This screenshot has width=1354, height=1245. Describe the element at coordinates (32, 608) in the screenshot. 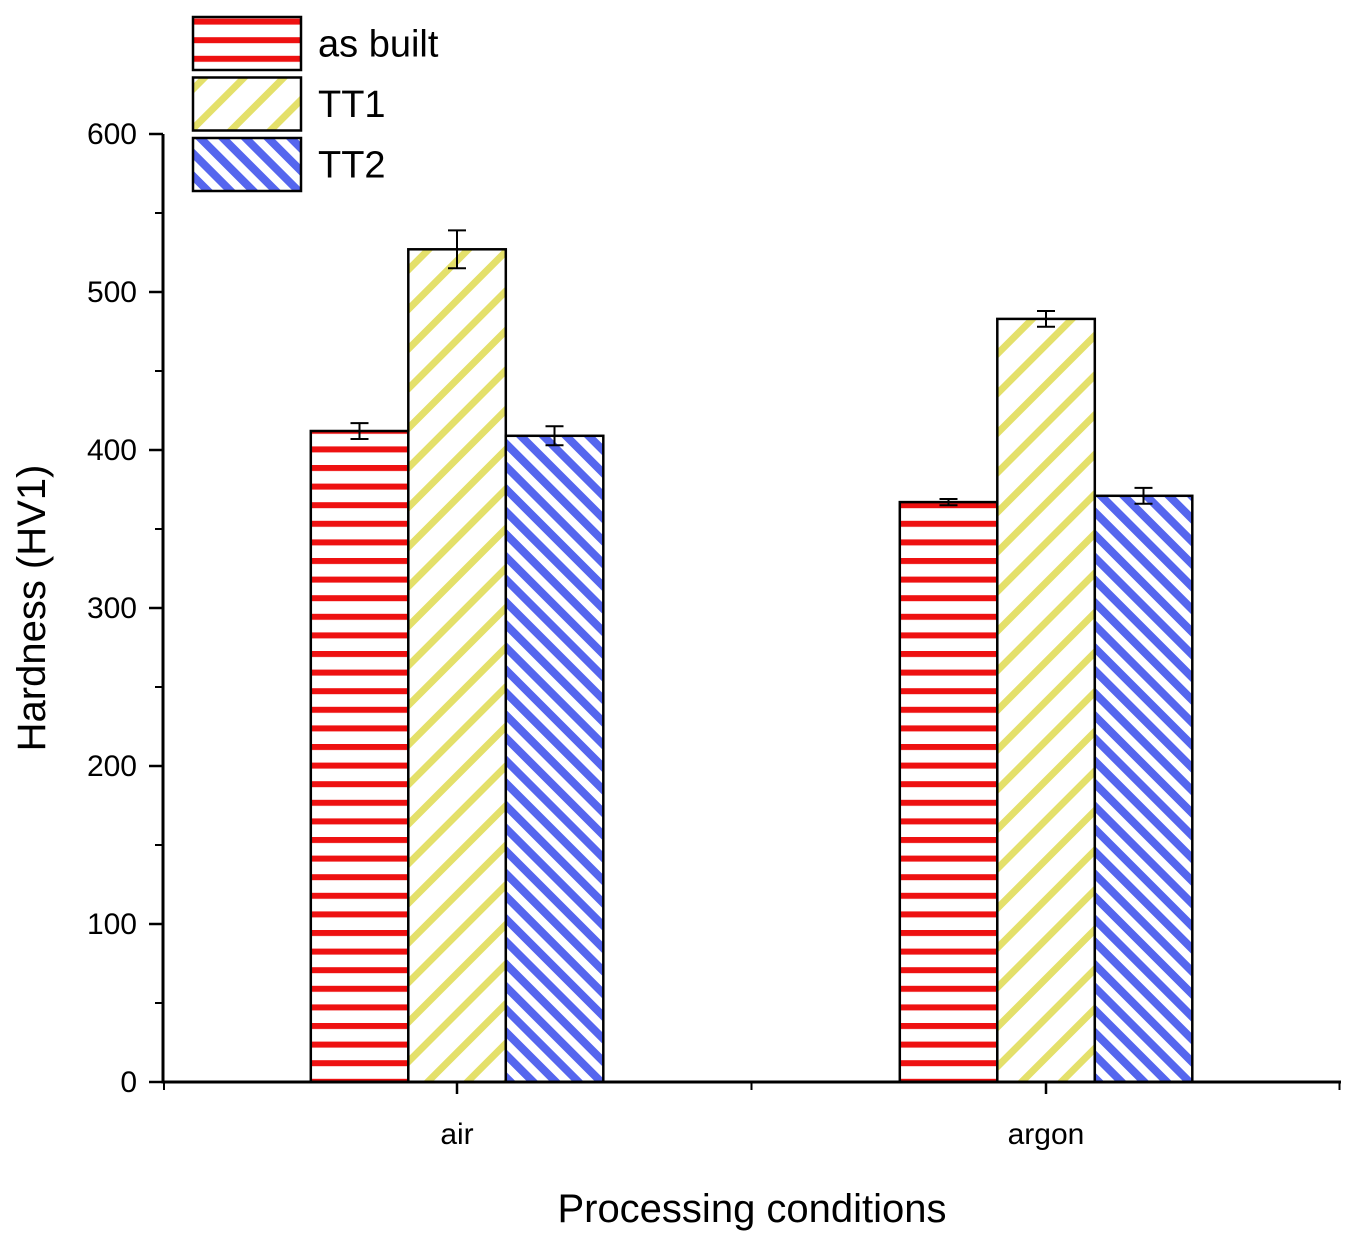

I see `y-axis-title: Hardness (HV1)` at that location.